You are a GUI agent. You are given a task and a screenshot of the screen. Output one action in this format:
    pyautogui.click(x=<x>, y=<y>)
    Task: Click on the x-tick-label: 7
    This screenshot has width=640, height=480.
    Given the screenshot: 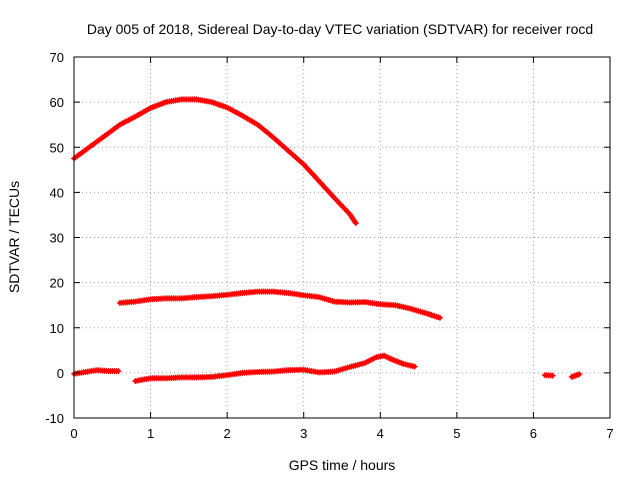 What is the action you would take?
    pyautogui.click(x=609, y=433)
    